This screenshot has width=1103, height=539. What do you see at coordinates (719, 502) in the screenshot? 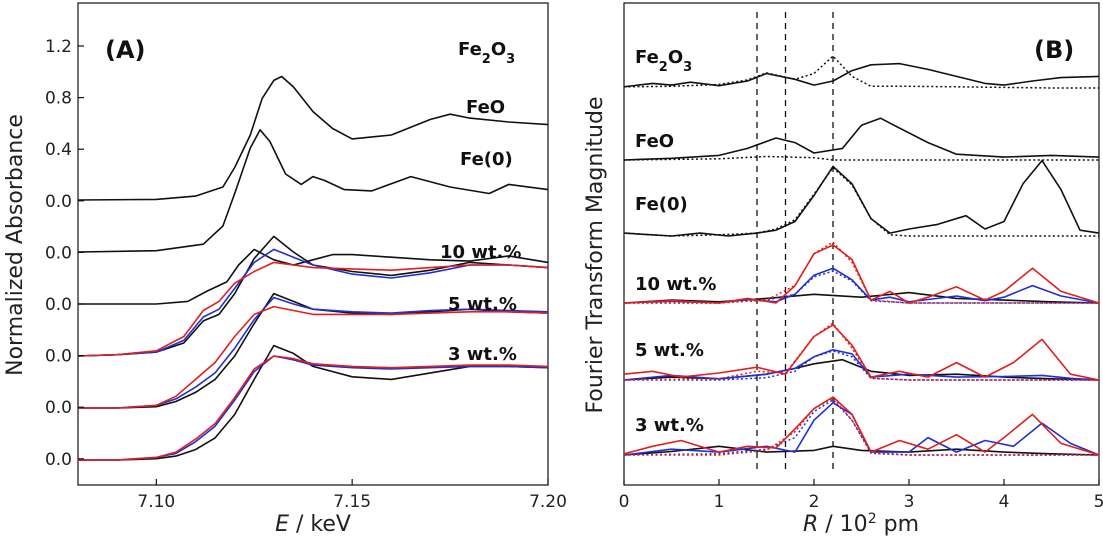
I see `panel-b-x-tick-label: 1` at bounding box center [719, 502].